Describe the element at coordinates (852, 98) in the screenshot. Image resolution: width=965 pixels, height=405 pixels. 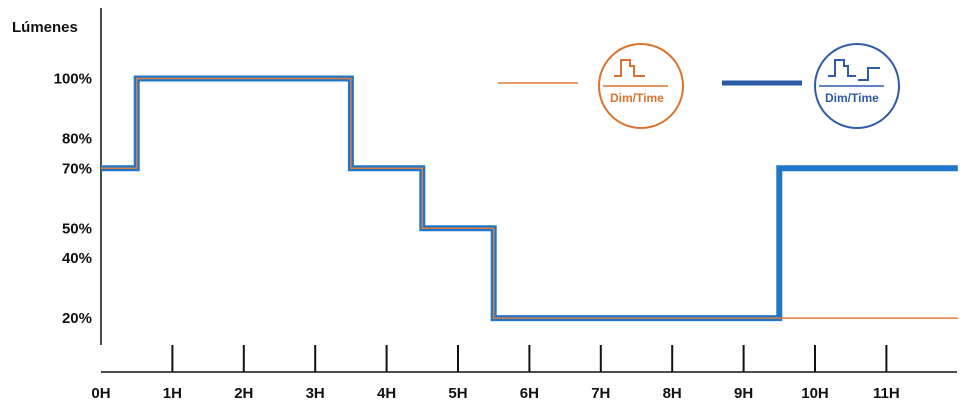
I see `legend-badge-blue: Dim/Time` at that location.